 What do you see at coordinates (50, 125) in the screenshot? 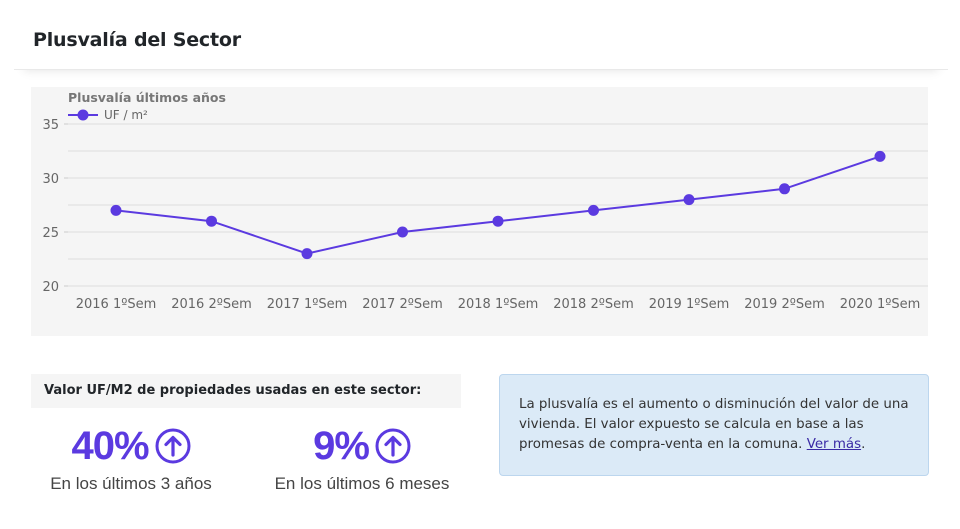
I see `y-tick-label: 35` at bounding box center [50, 125].